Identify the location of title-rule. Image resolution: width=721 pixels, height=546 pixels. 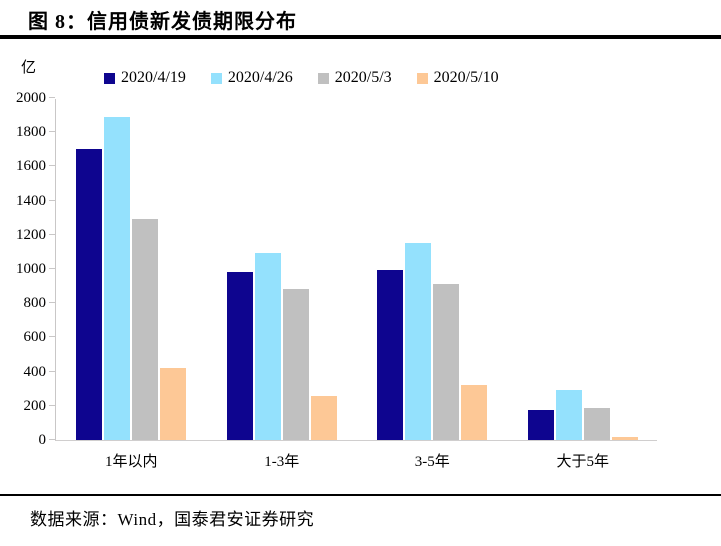
(360, 37).